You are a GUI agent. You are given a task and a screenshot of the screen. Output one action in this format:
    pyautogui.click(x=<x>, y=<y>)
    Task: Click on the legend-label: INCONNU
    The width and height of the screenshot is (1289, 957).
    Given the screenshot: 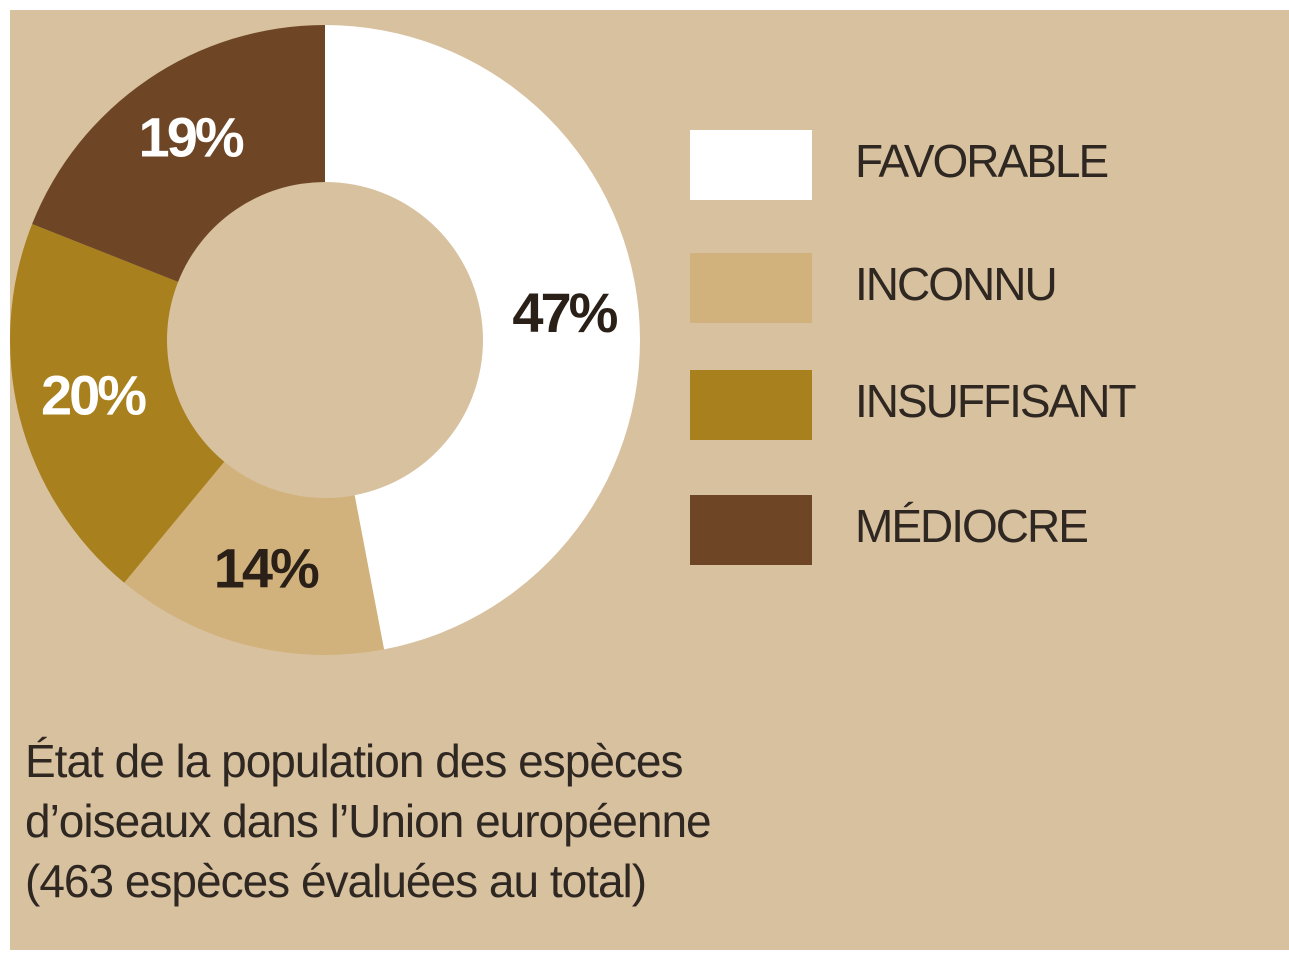 What is the action you would take?
    pyautogui.click(x=955, y=284)
    